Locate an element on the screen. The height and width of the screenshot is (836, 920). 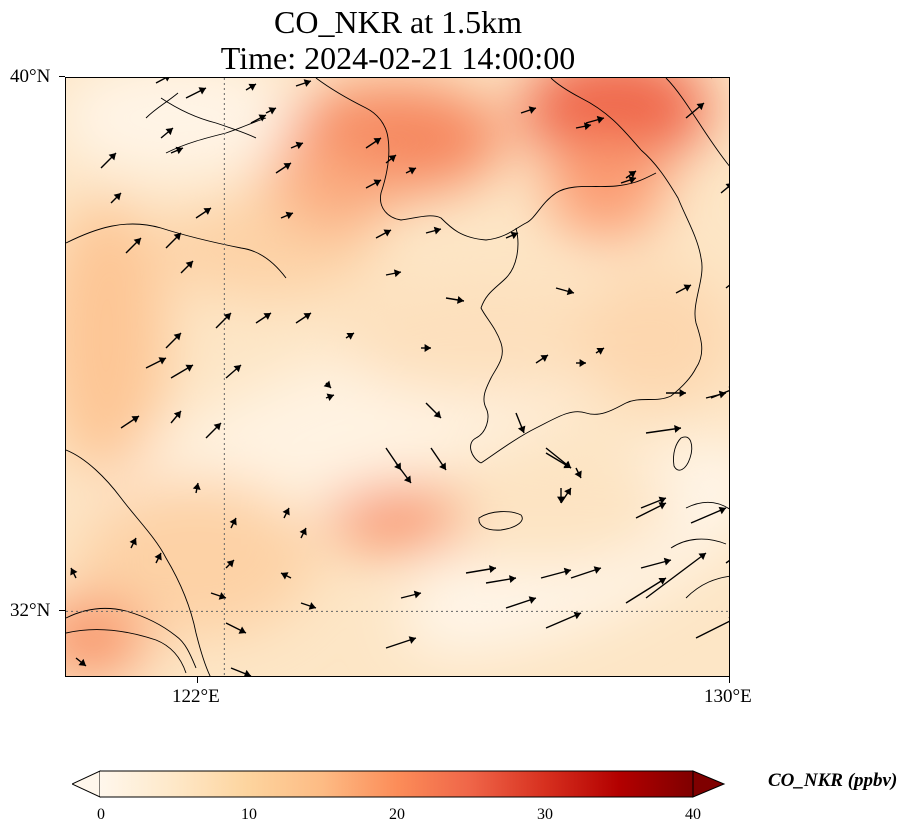
colorbar-gradient is located at coordinates (396, 784).